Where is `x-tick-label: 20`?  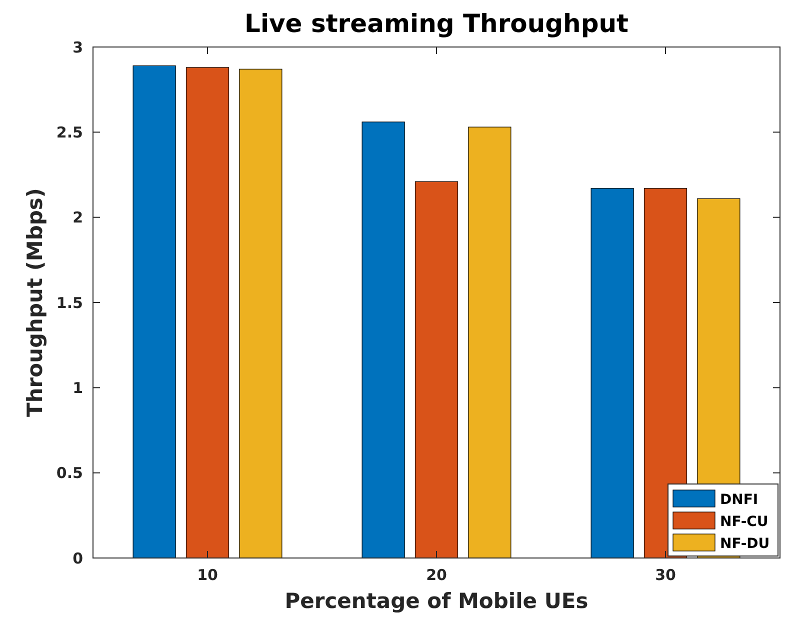 x-tick-label: 20 is located at coordinates (436, 575).